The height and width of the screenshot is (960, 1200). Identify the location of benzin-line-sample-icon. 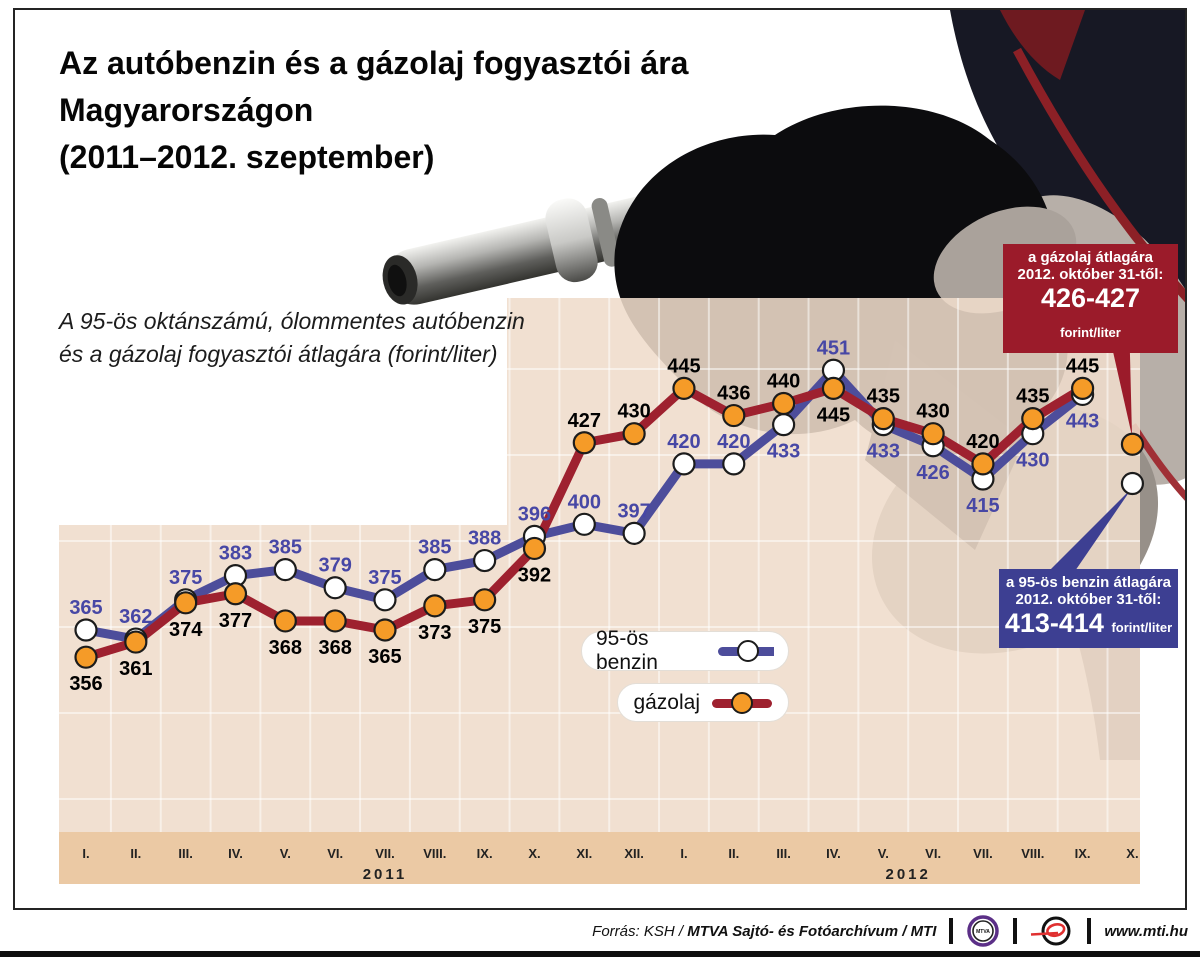
(745, 651).